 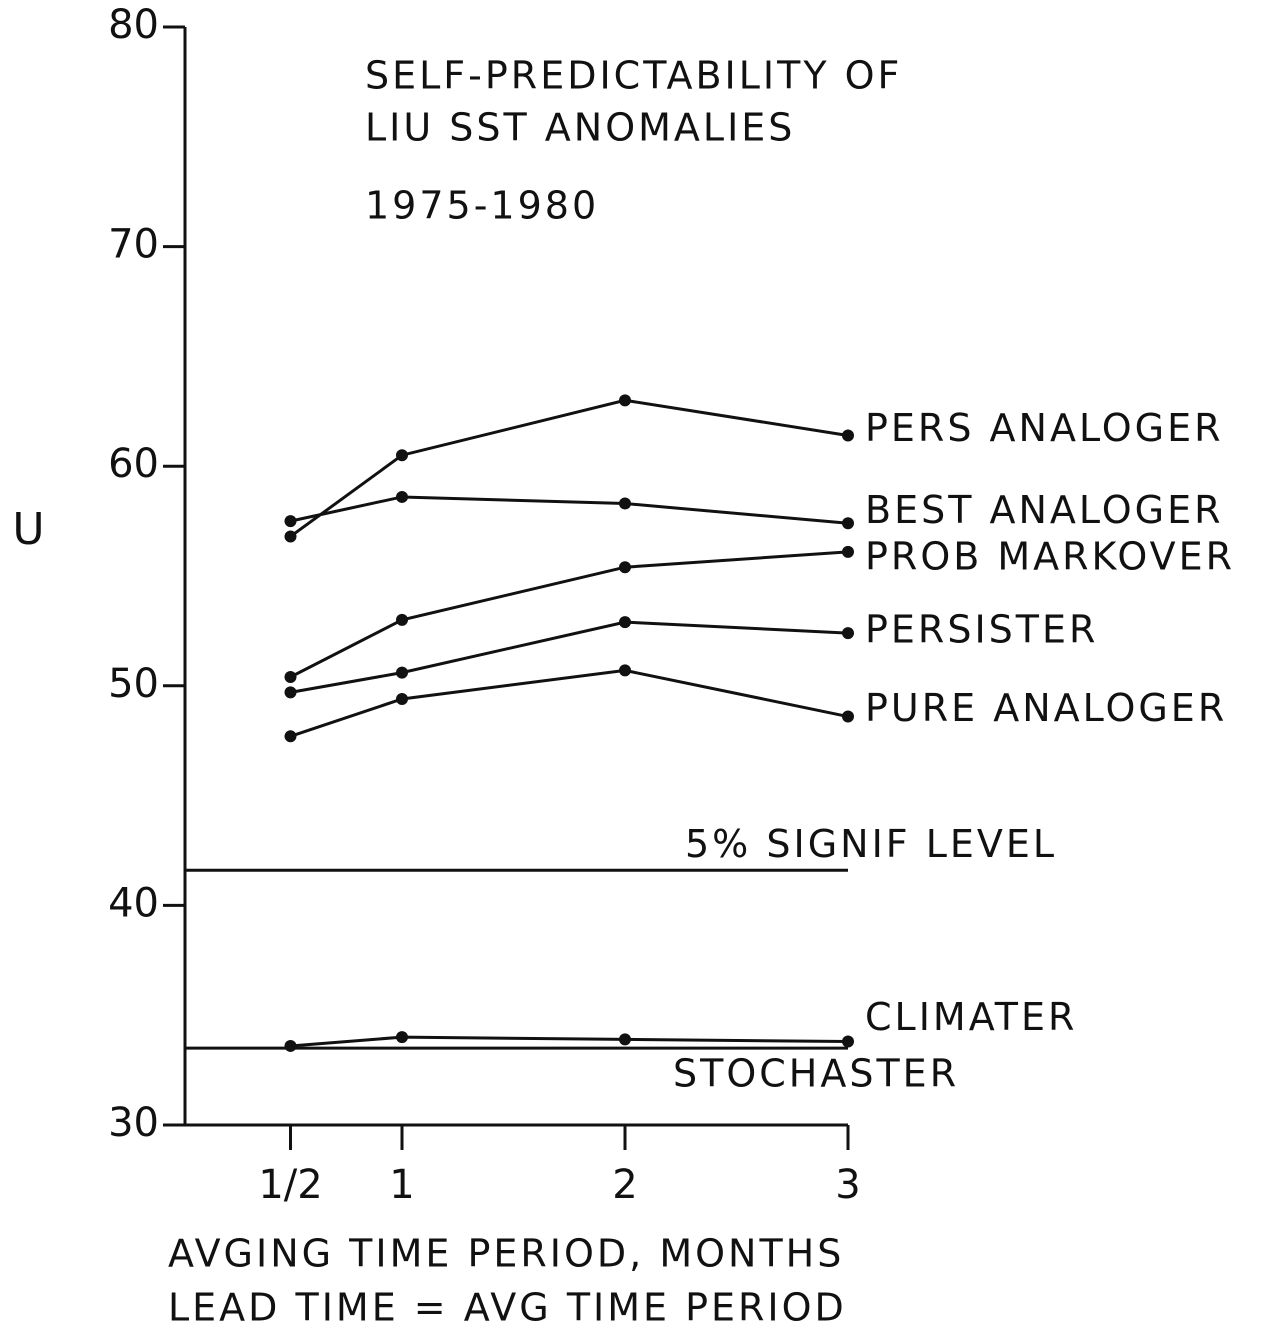 What do you see at coordinates (506, 1254) in the screenshot?
I see `x-axis-label: AVGING TIME PERIOD, MONTHS` at bounding box center [506, 1254].